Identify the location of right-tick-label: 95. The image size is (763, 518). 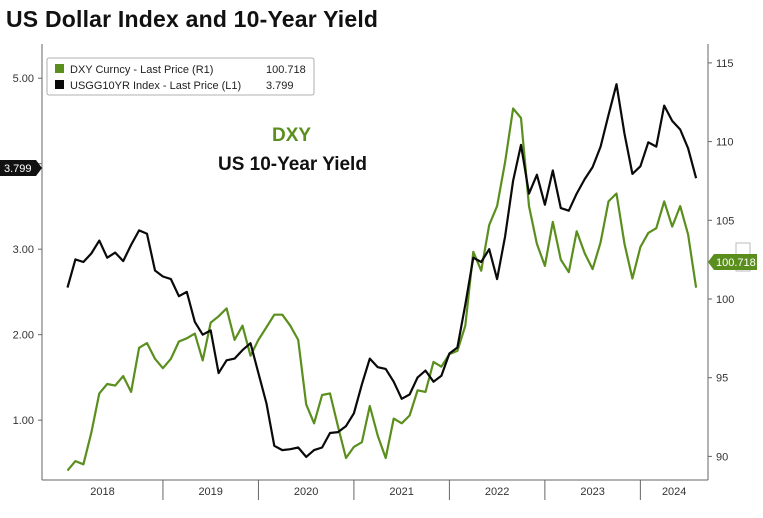
(722, 379).